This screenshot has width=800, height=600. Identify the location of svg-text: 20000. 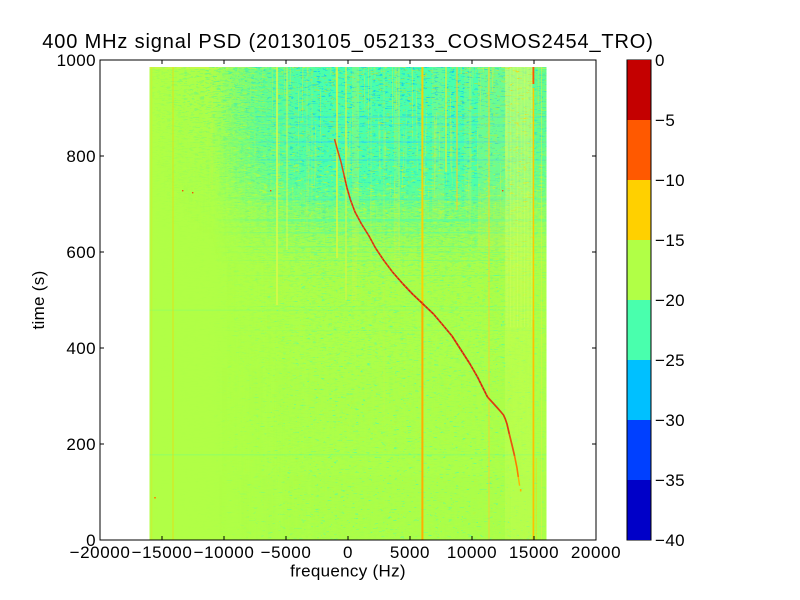
(596, 552).